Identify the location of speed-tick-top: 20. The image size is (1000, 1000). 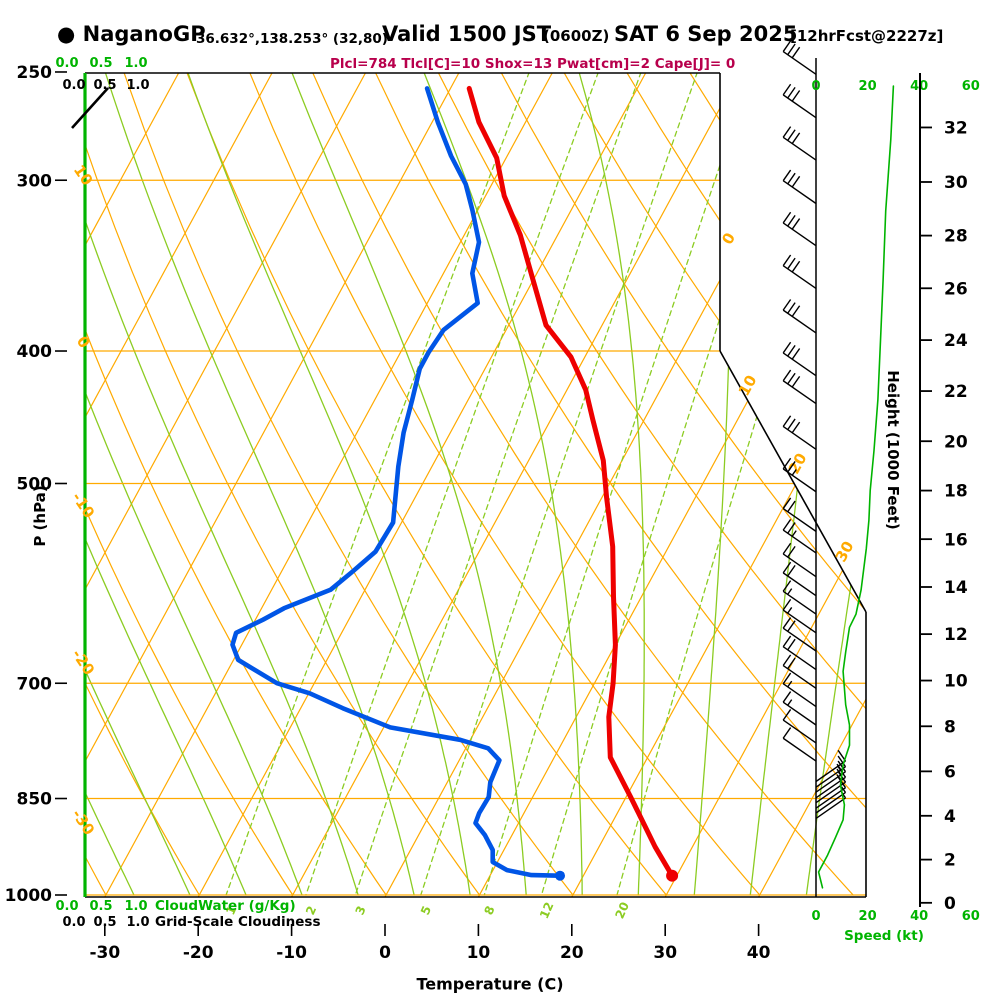
(868, 86).